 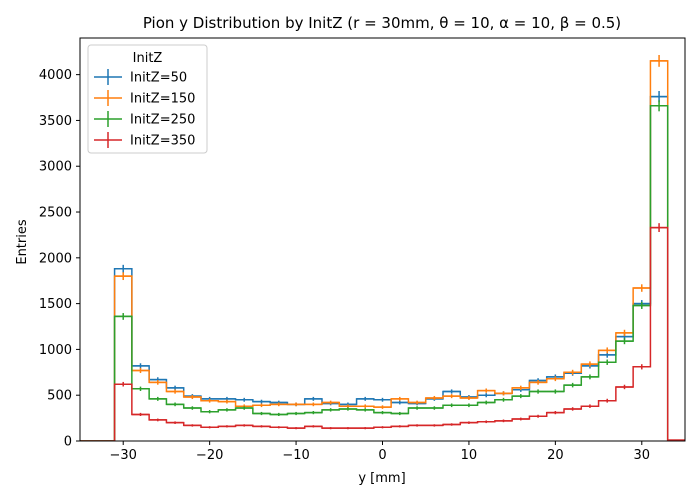 I want to click on y-axis-label: Entries, so click(x=22, y=242).